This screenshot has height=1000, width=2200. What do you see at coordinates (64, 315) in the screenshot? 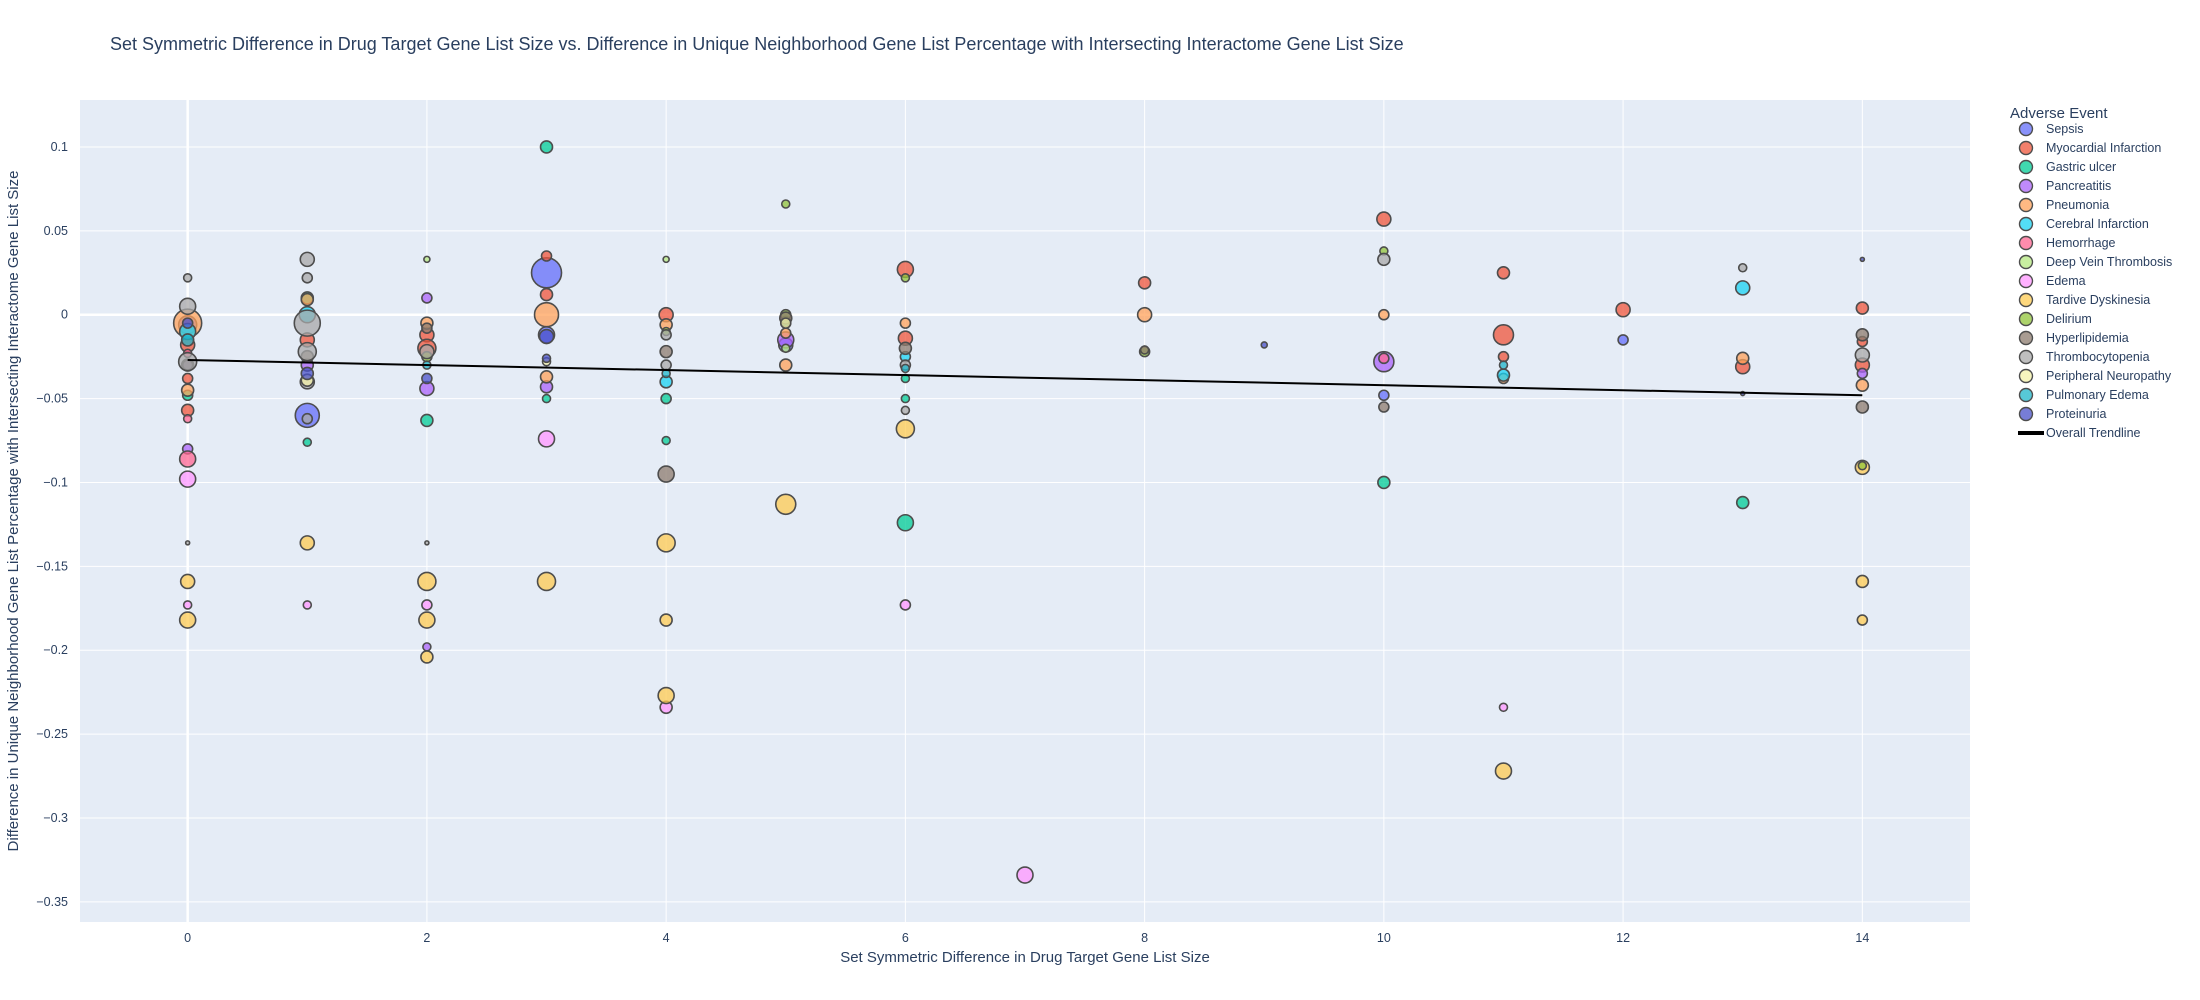
I see `y-tick-label: 0` at bounding box center [64, 315].